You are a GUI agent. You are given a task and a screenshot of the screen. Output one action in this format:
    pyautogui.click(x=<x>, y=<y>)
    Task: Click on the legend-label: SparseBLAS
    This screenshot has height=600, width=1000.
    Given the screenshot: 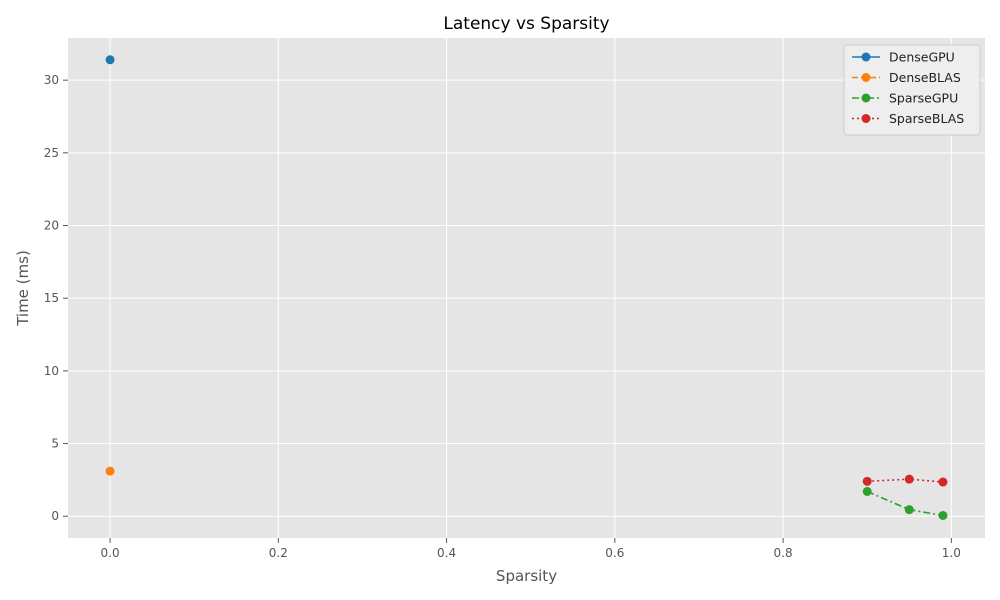 What is the action you would take?
    pyautogui.click(x=926, y=118)
    